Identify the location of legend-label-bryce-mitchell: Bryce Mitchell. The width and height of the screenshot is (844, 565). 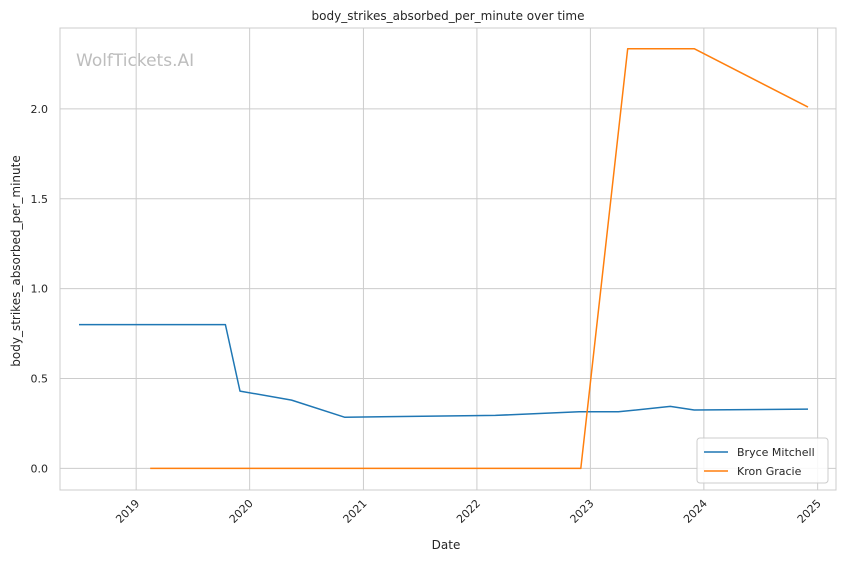
(776, 452).